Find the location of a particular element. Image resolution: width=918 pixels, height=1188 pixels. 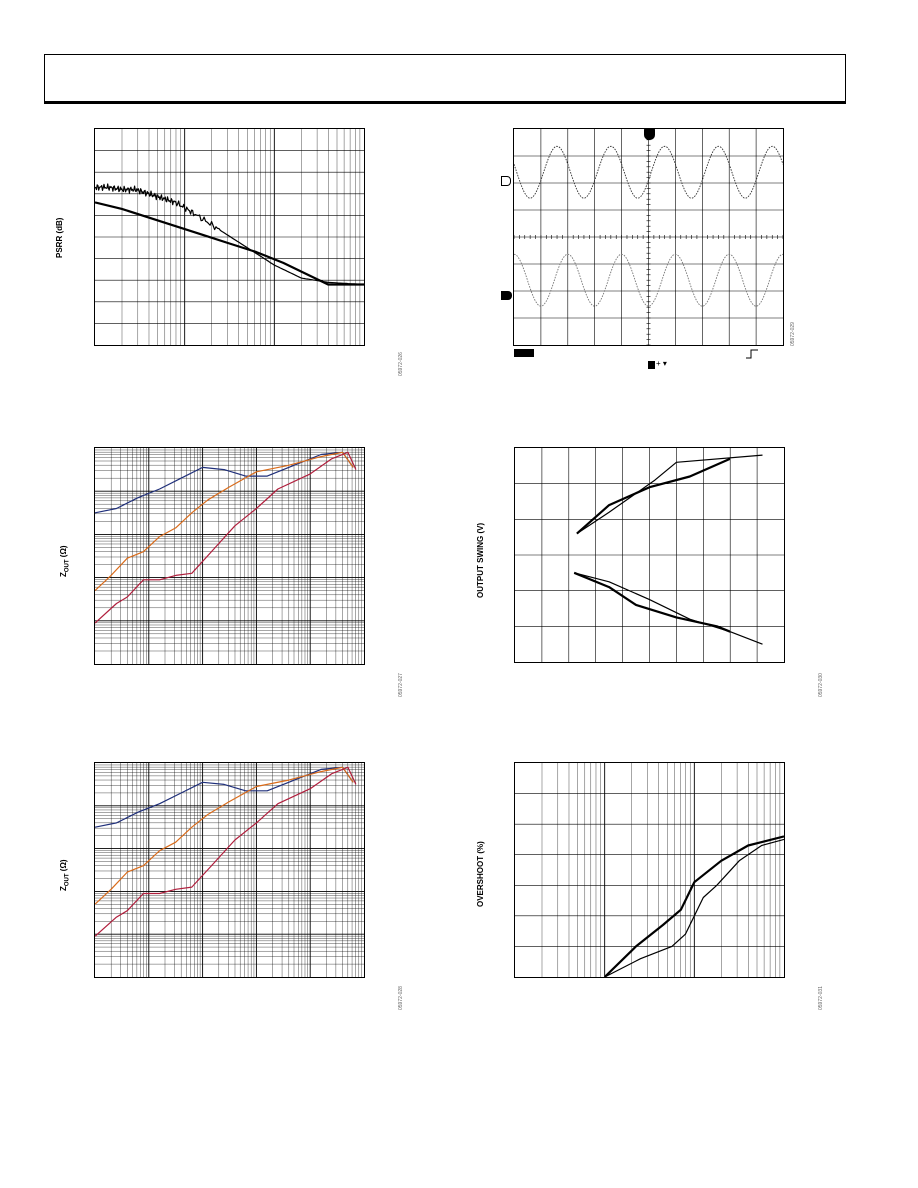

psrr-plot is located at coordinates (229, 237).